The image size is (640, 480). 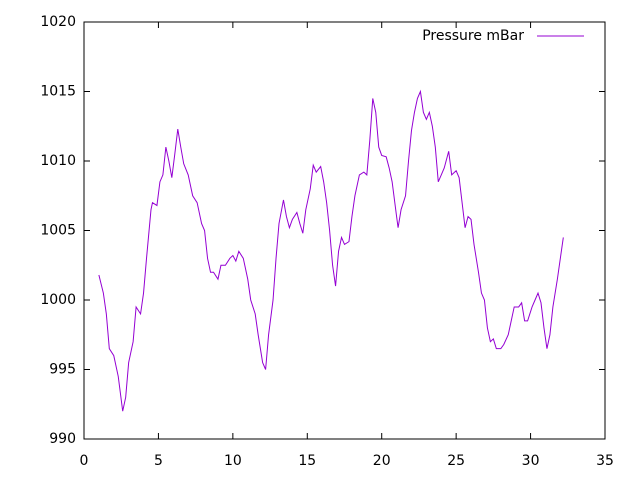 What do you see at coordinates (62, 439) in the screenshot?
I see `y-tick-label: 990` at bounding box center [62, 439].